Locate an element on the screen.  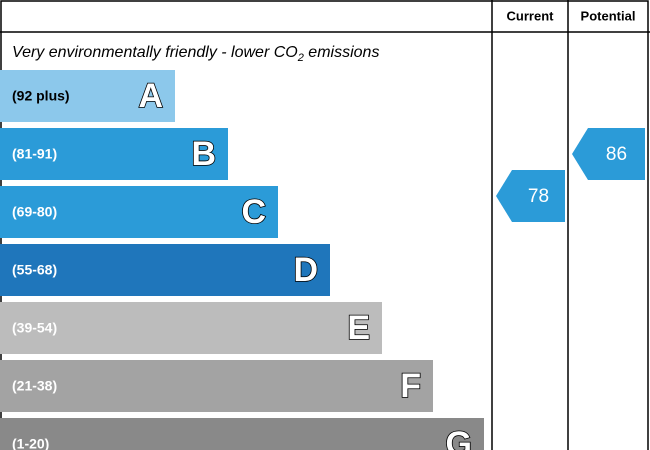
band-range: (81-91) is located at coordinates (34, 154).